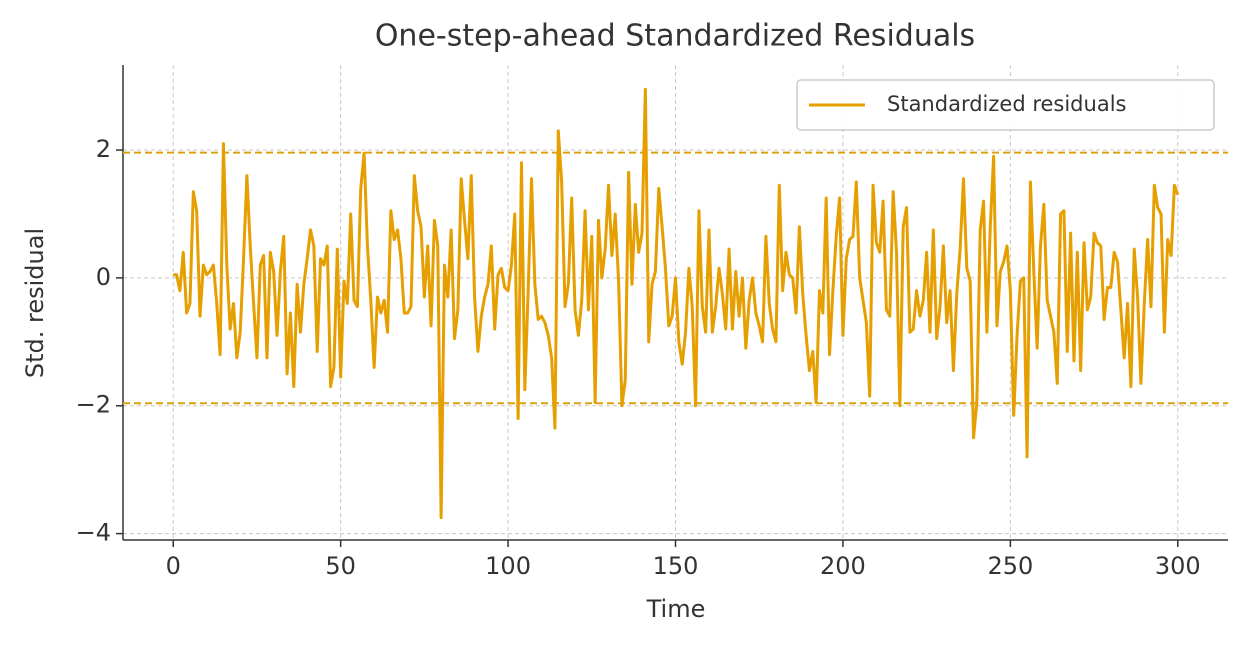  What do you see at coordinates (103, 277) in the screenshot?
I see `y-tick-label: 0` at bounding box center [103, 277].